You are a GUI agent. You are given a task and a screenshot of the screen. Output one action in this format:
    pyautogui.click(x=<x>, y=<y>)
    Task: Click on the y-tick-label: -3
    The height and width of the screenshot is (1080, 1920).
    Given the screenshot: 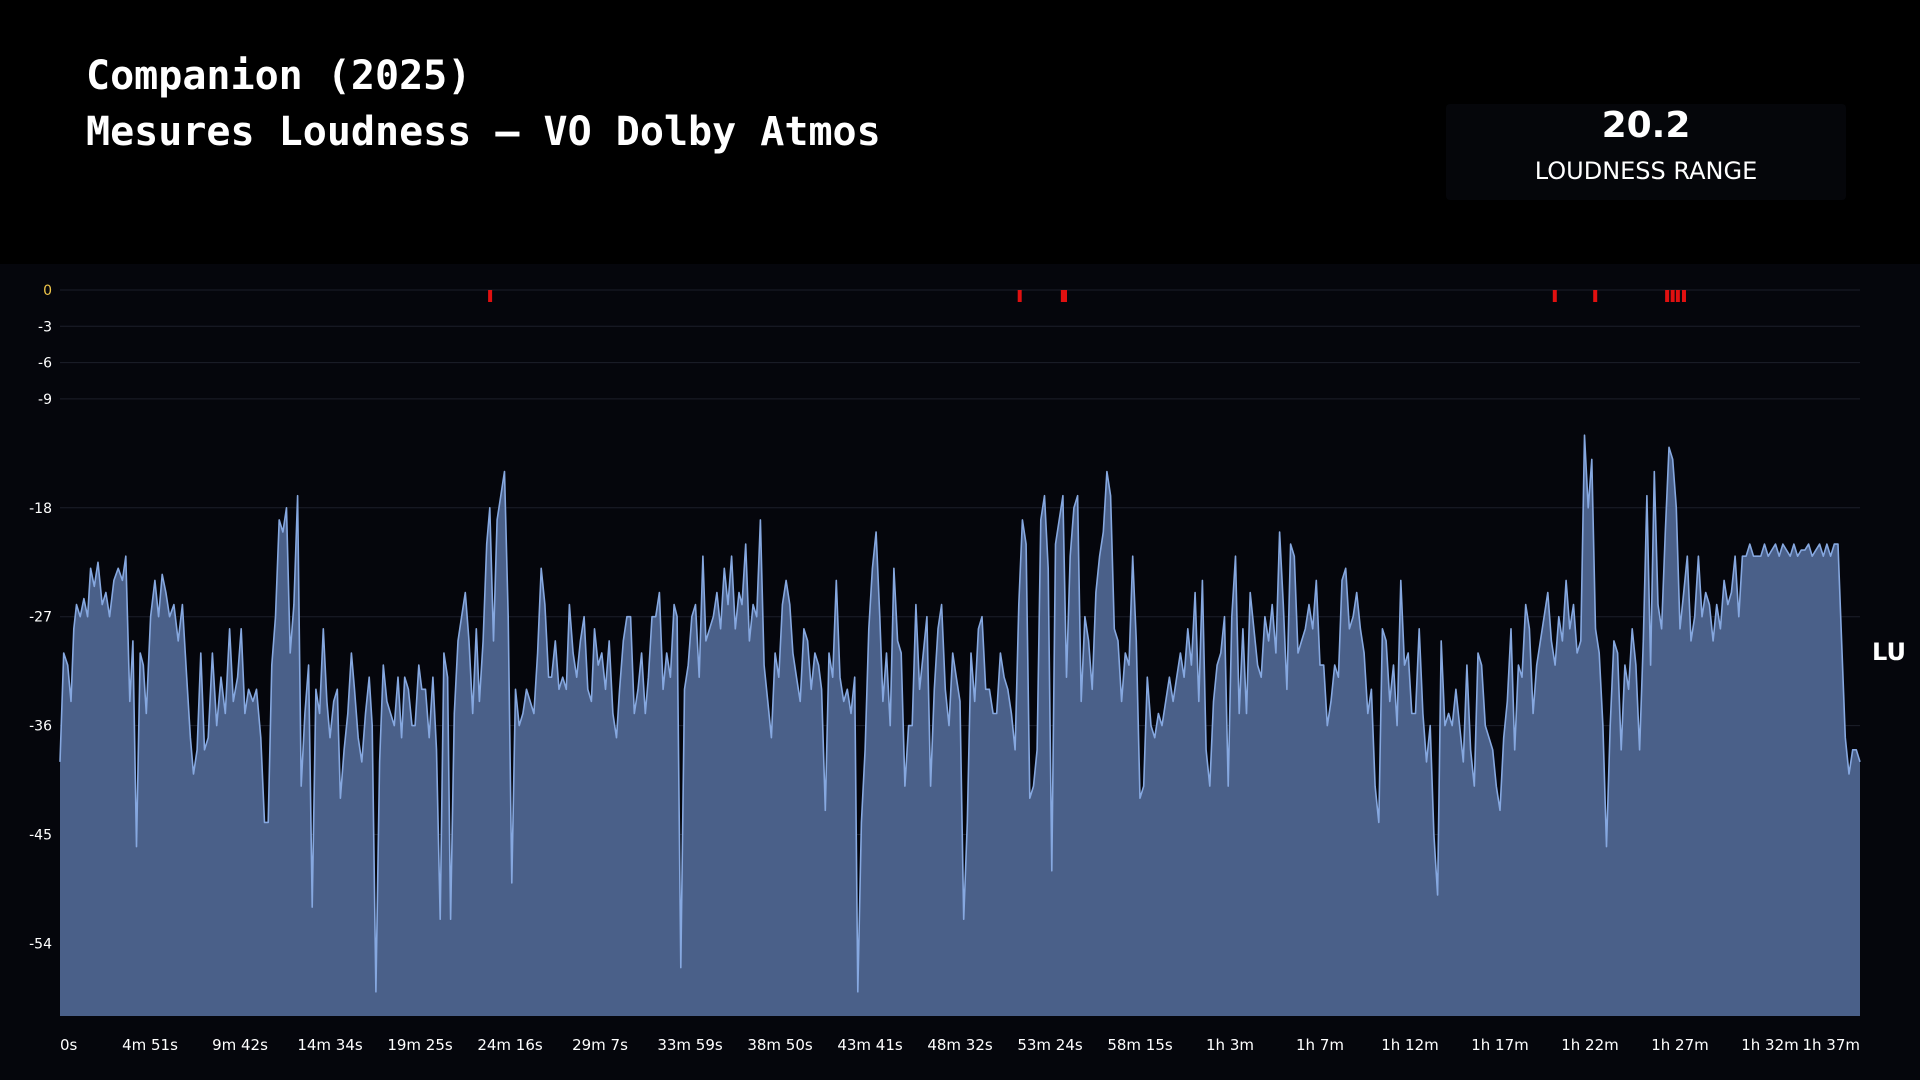 What is the action you would take?
    pyautogui.click(x=45, y=327)
    